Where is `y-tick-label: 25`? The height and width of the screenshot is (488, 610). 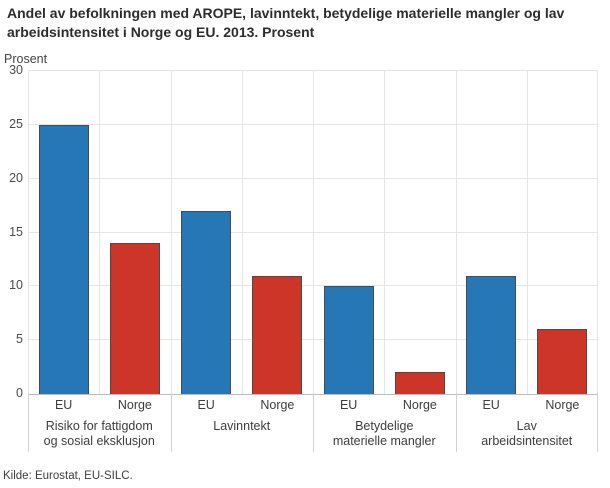 y-tick-label: 25 is located at coordinates (16, 123).